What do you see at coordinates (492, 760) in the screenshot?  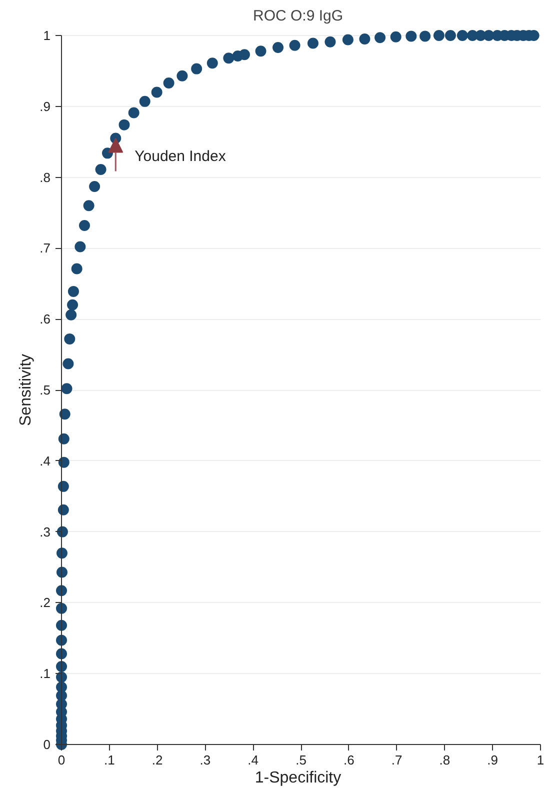 I see `x-tick-label: .9` at bounding box center [492, 760].